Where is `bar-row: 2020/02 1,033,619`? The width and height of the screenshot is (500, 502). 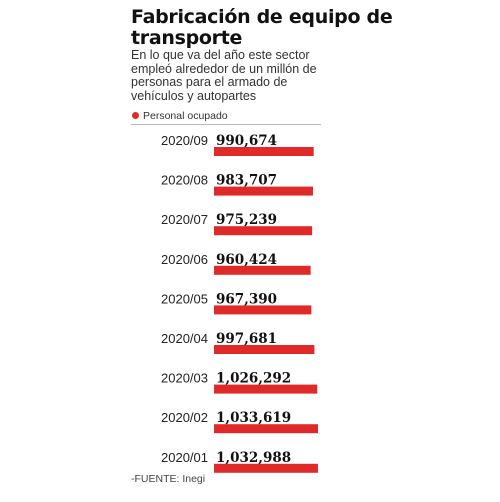 bar-row: 2020/02 1,033,619 is located at coordinates (239, 422).